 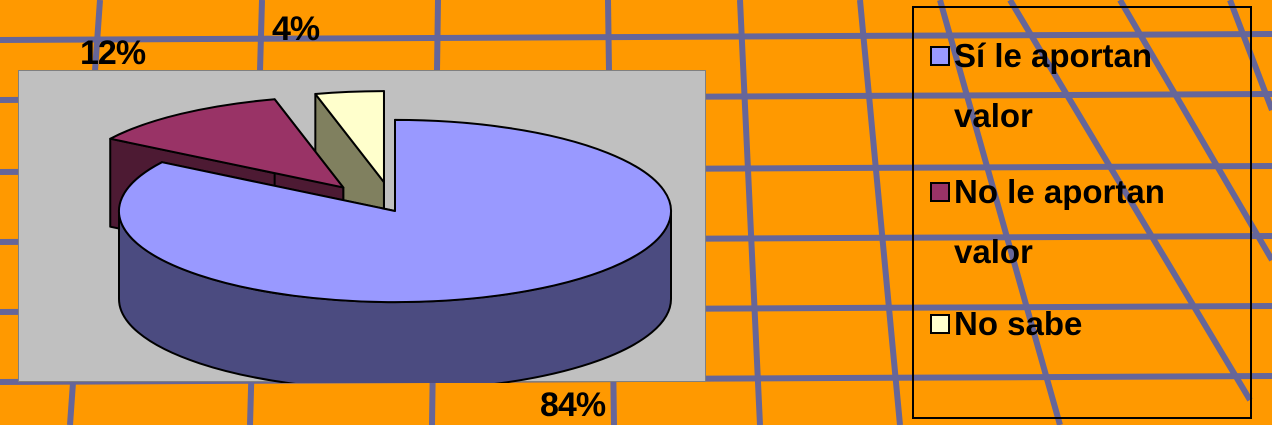 I want to click on legend-label: No le aportan valor, so click(x=1059, y=221).